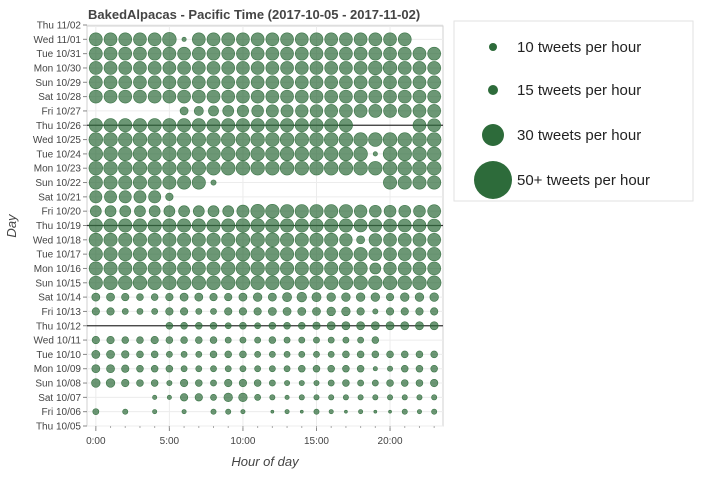 Image resolution: width=706 pixels, height=481 pixels. What do you see at coordinates (579, 90) in the screenshot?
I see `legend-label: 15 tweets per hour` at bounding box center [579, 90].